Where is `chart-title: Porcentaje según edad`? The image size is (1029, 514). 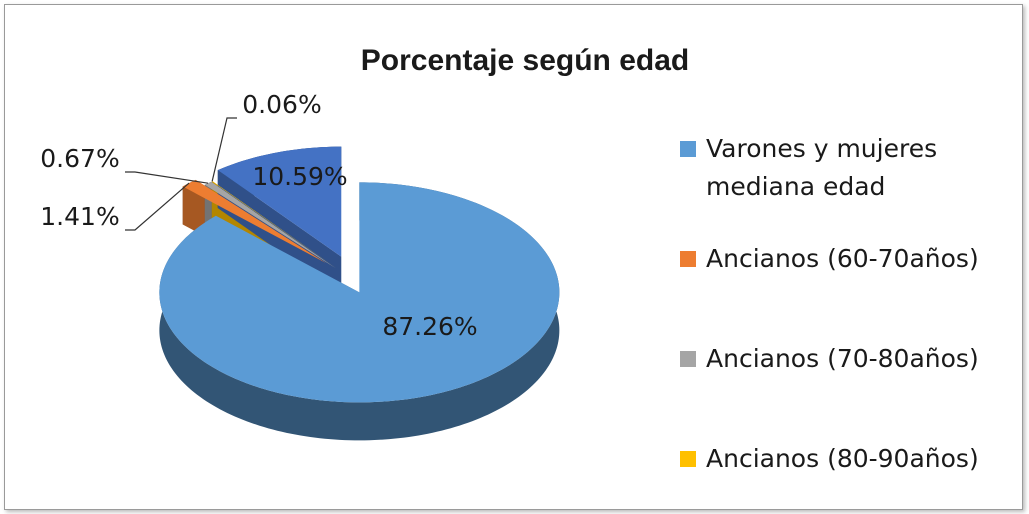 chart-title: Porcentaje según edad is located at coordinates (525, 60).